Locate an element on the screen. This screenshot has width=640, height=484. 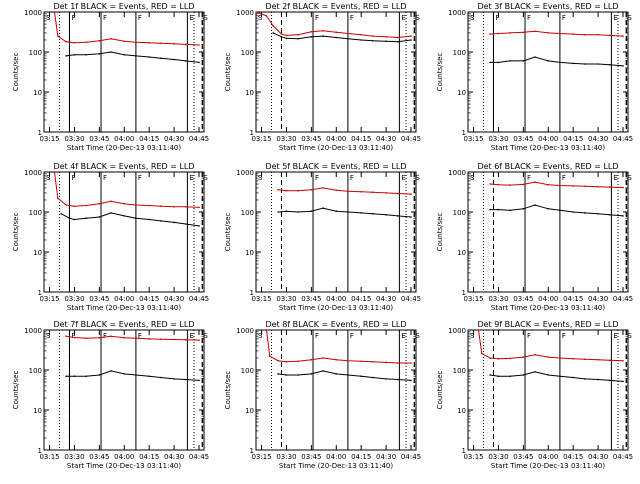
panel-2-y-axis-label: Counts/sec is located at coordinates (228, 72).